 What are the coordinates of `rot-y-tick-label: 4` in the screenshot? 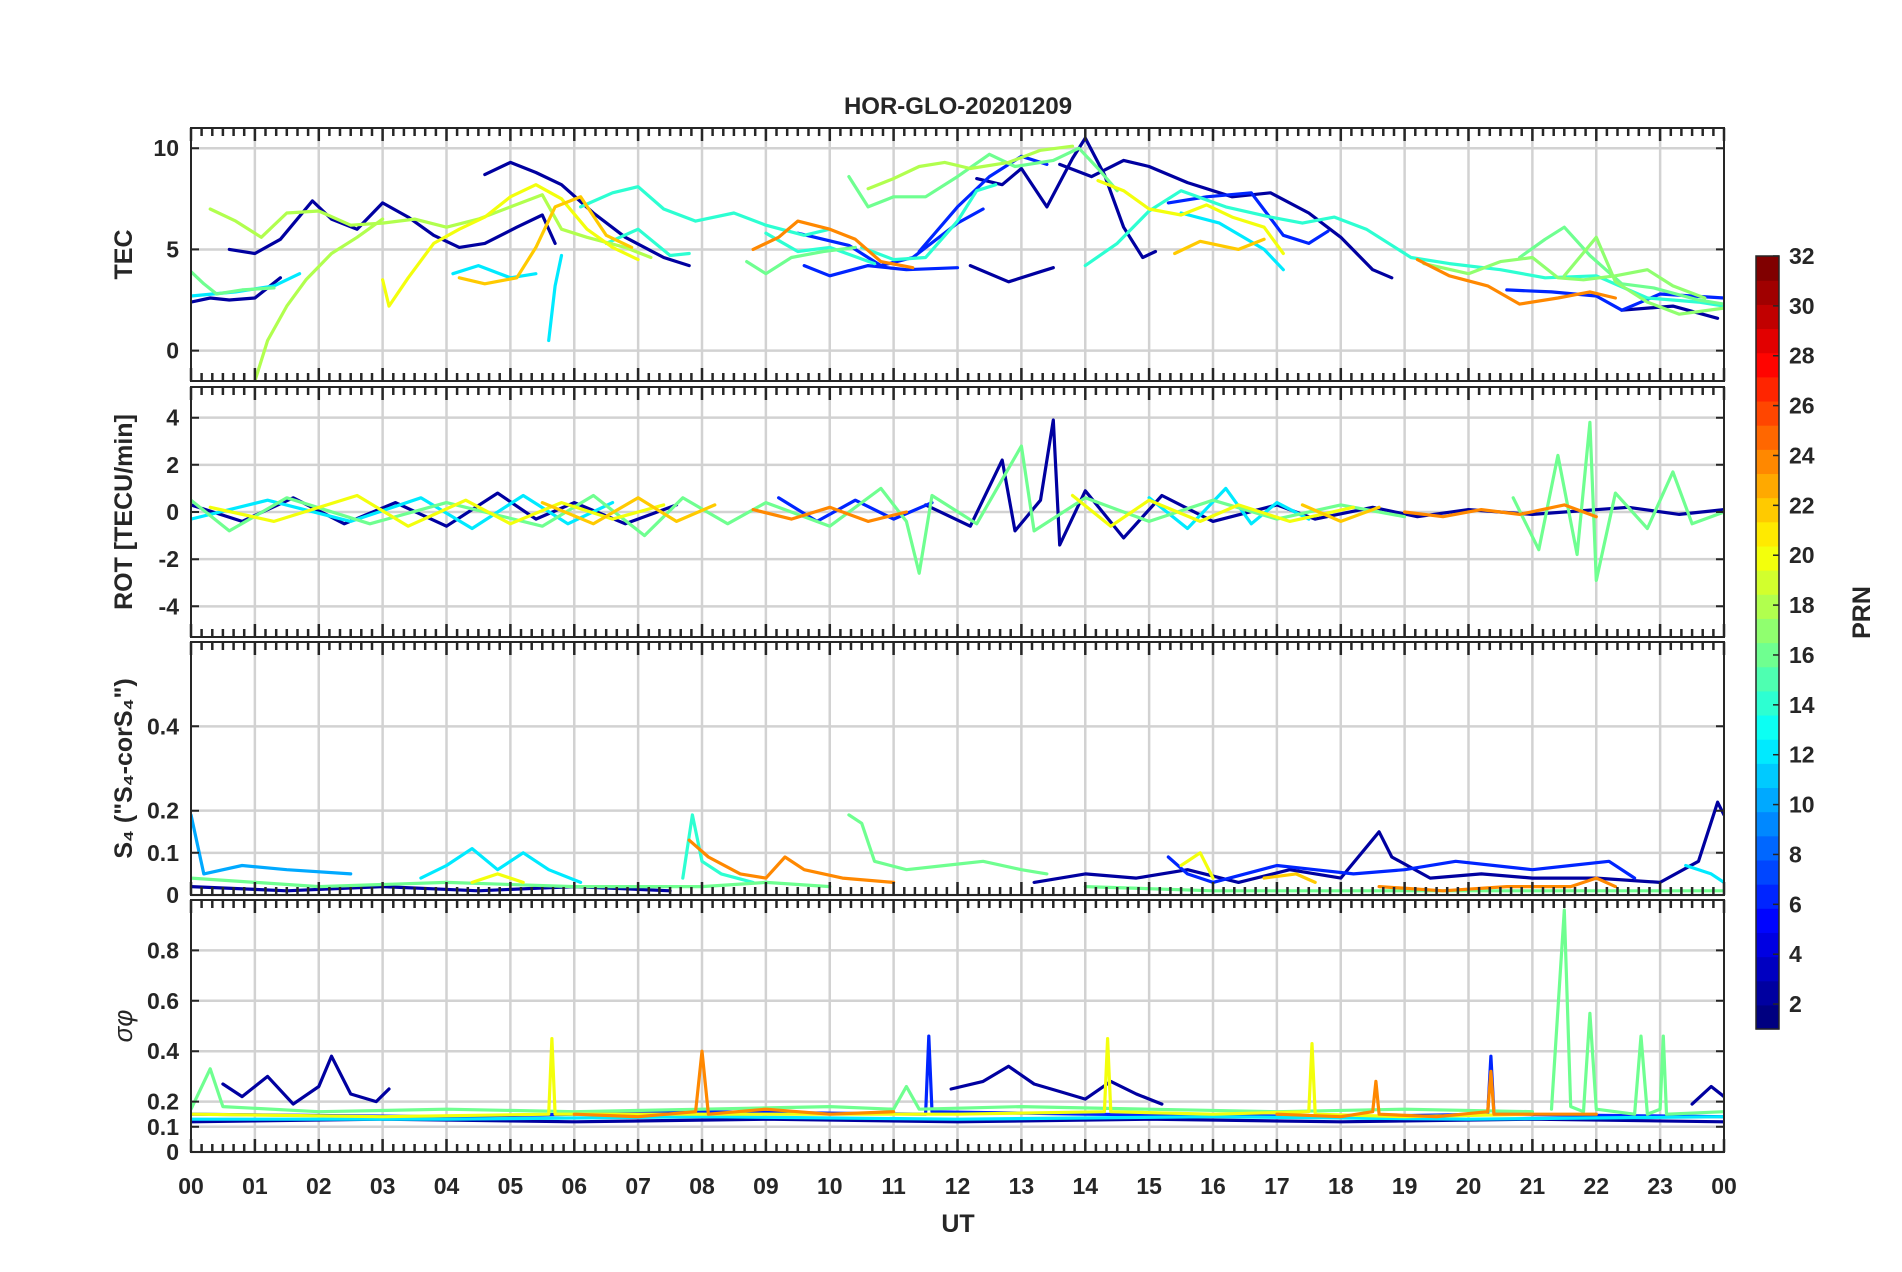 It's located at (172, 418).